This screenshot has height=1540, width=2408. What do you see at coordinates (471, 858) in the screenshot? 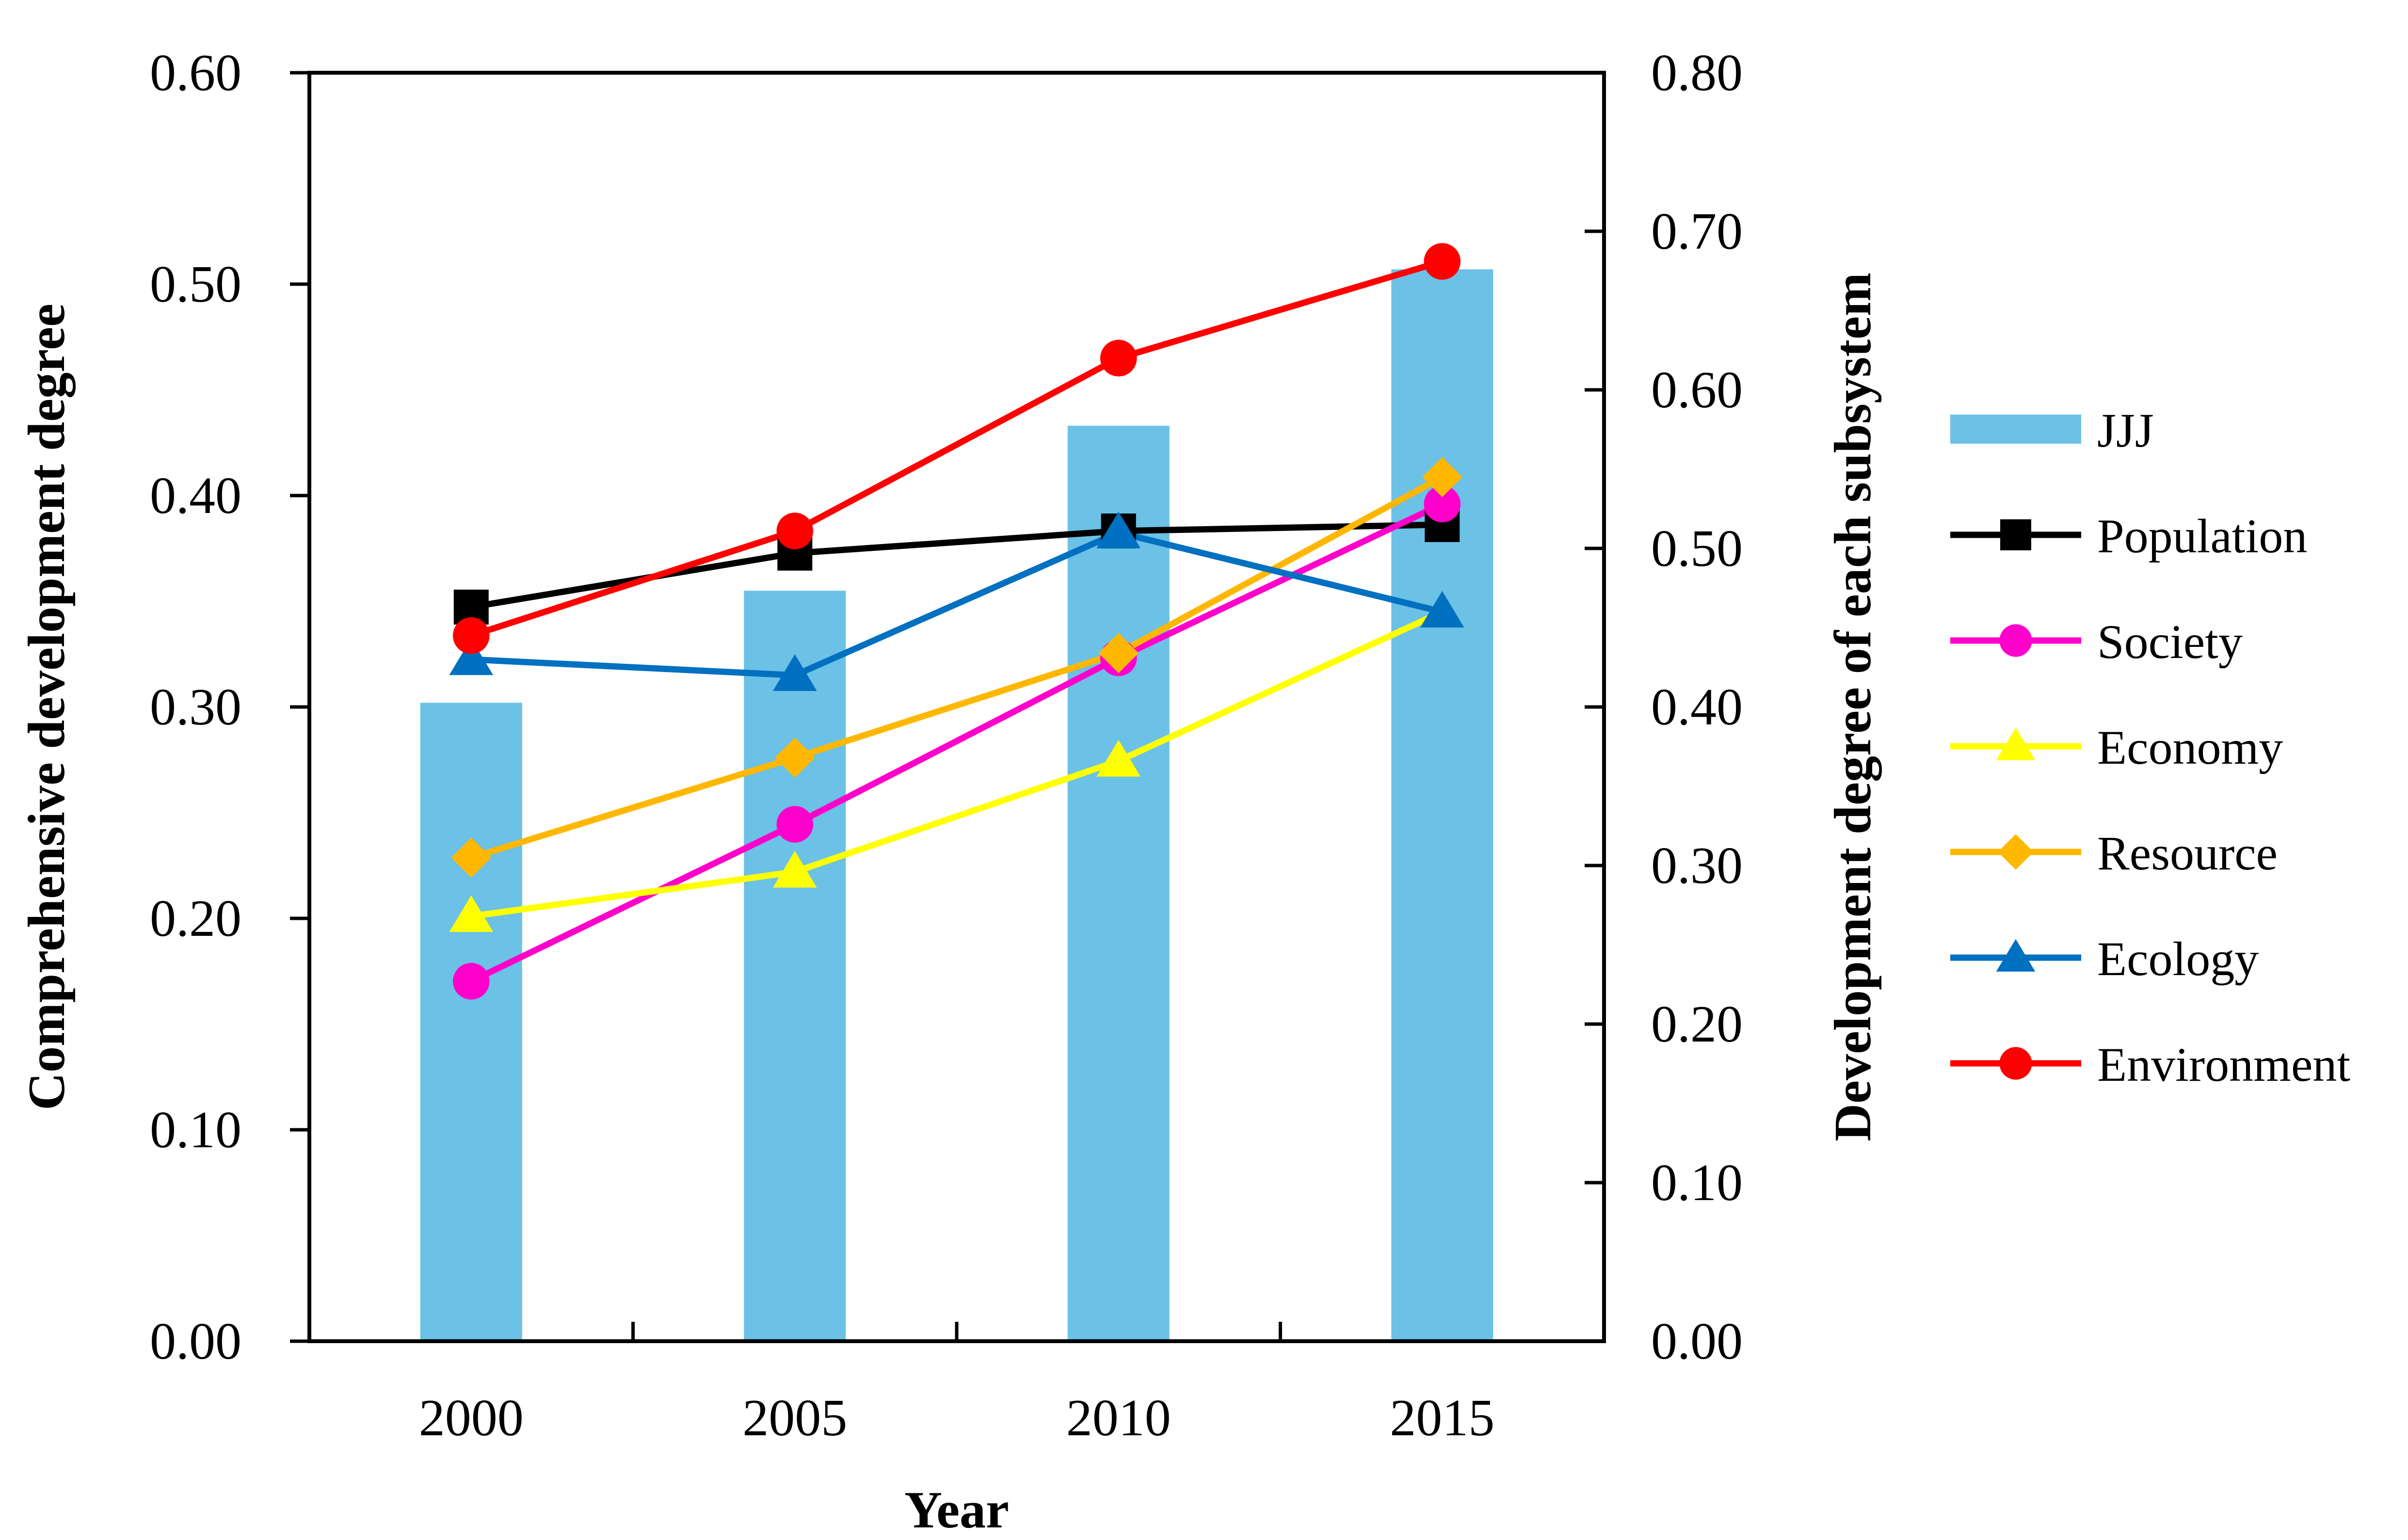
I see `point-resource-2000` at bounding box center [471, 858].